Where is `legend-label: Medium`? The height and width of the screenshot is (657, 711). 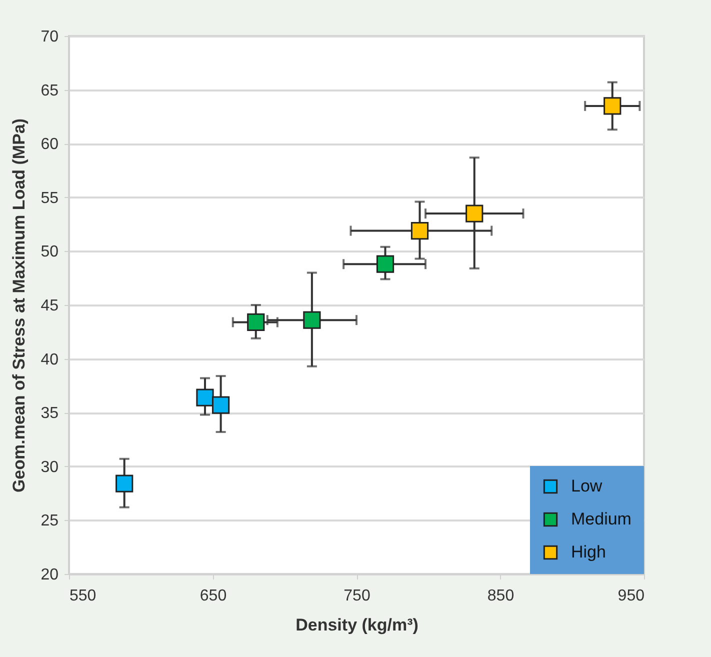 legend-label: Medium is located at coordinates (601, 519).